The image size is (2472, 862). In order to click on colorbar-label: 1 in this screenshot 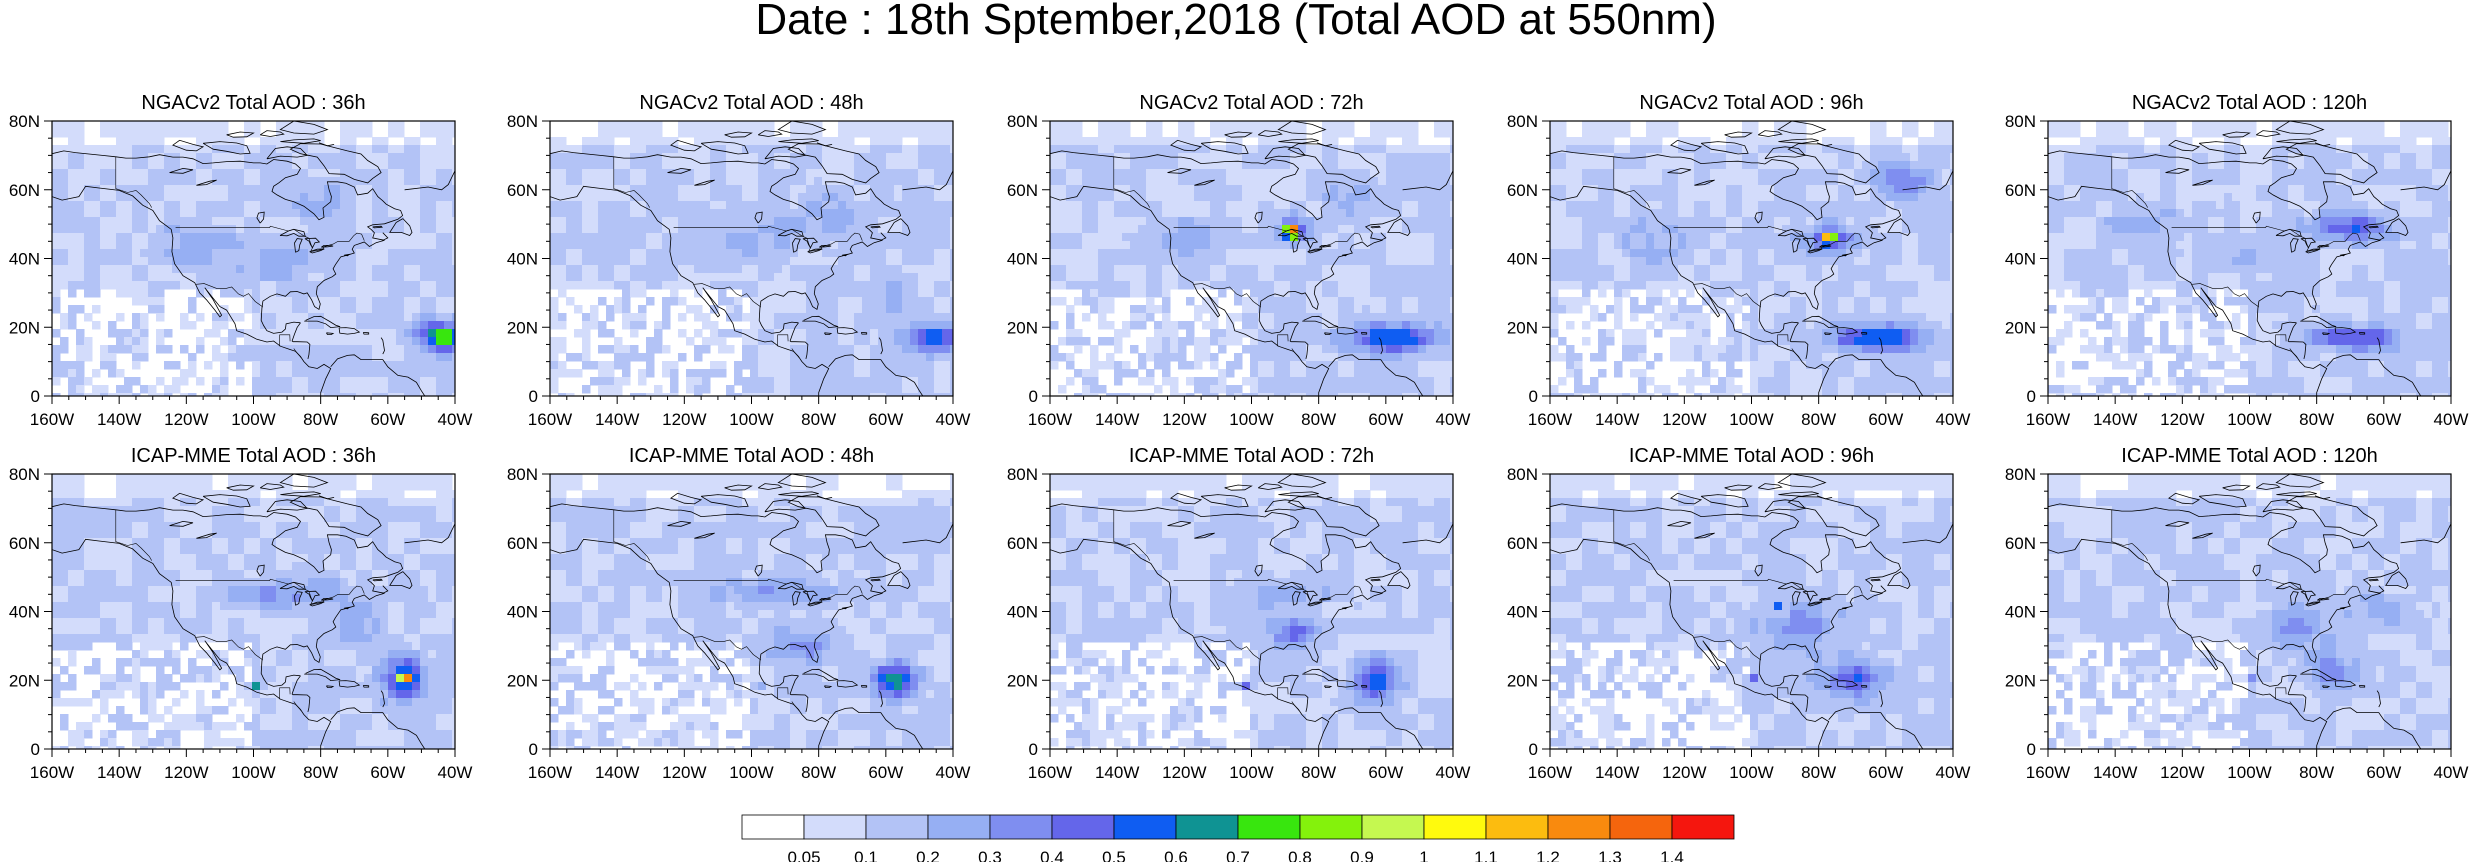, I will do `click(1423, 855)`.